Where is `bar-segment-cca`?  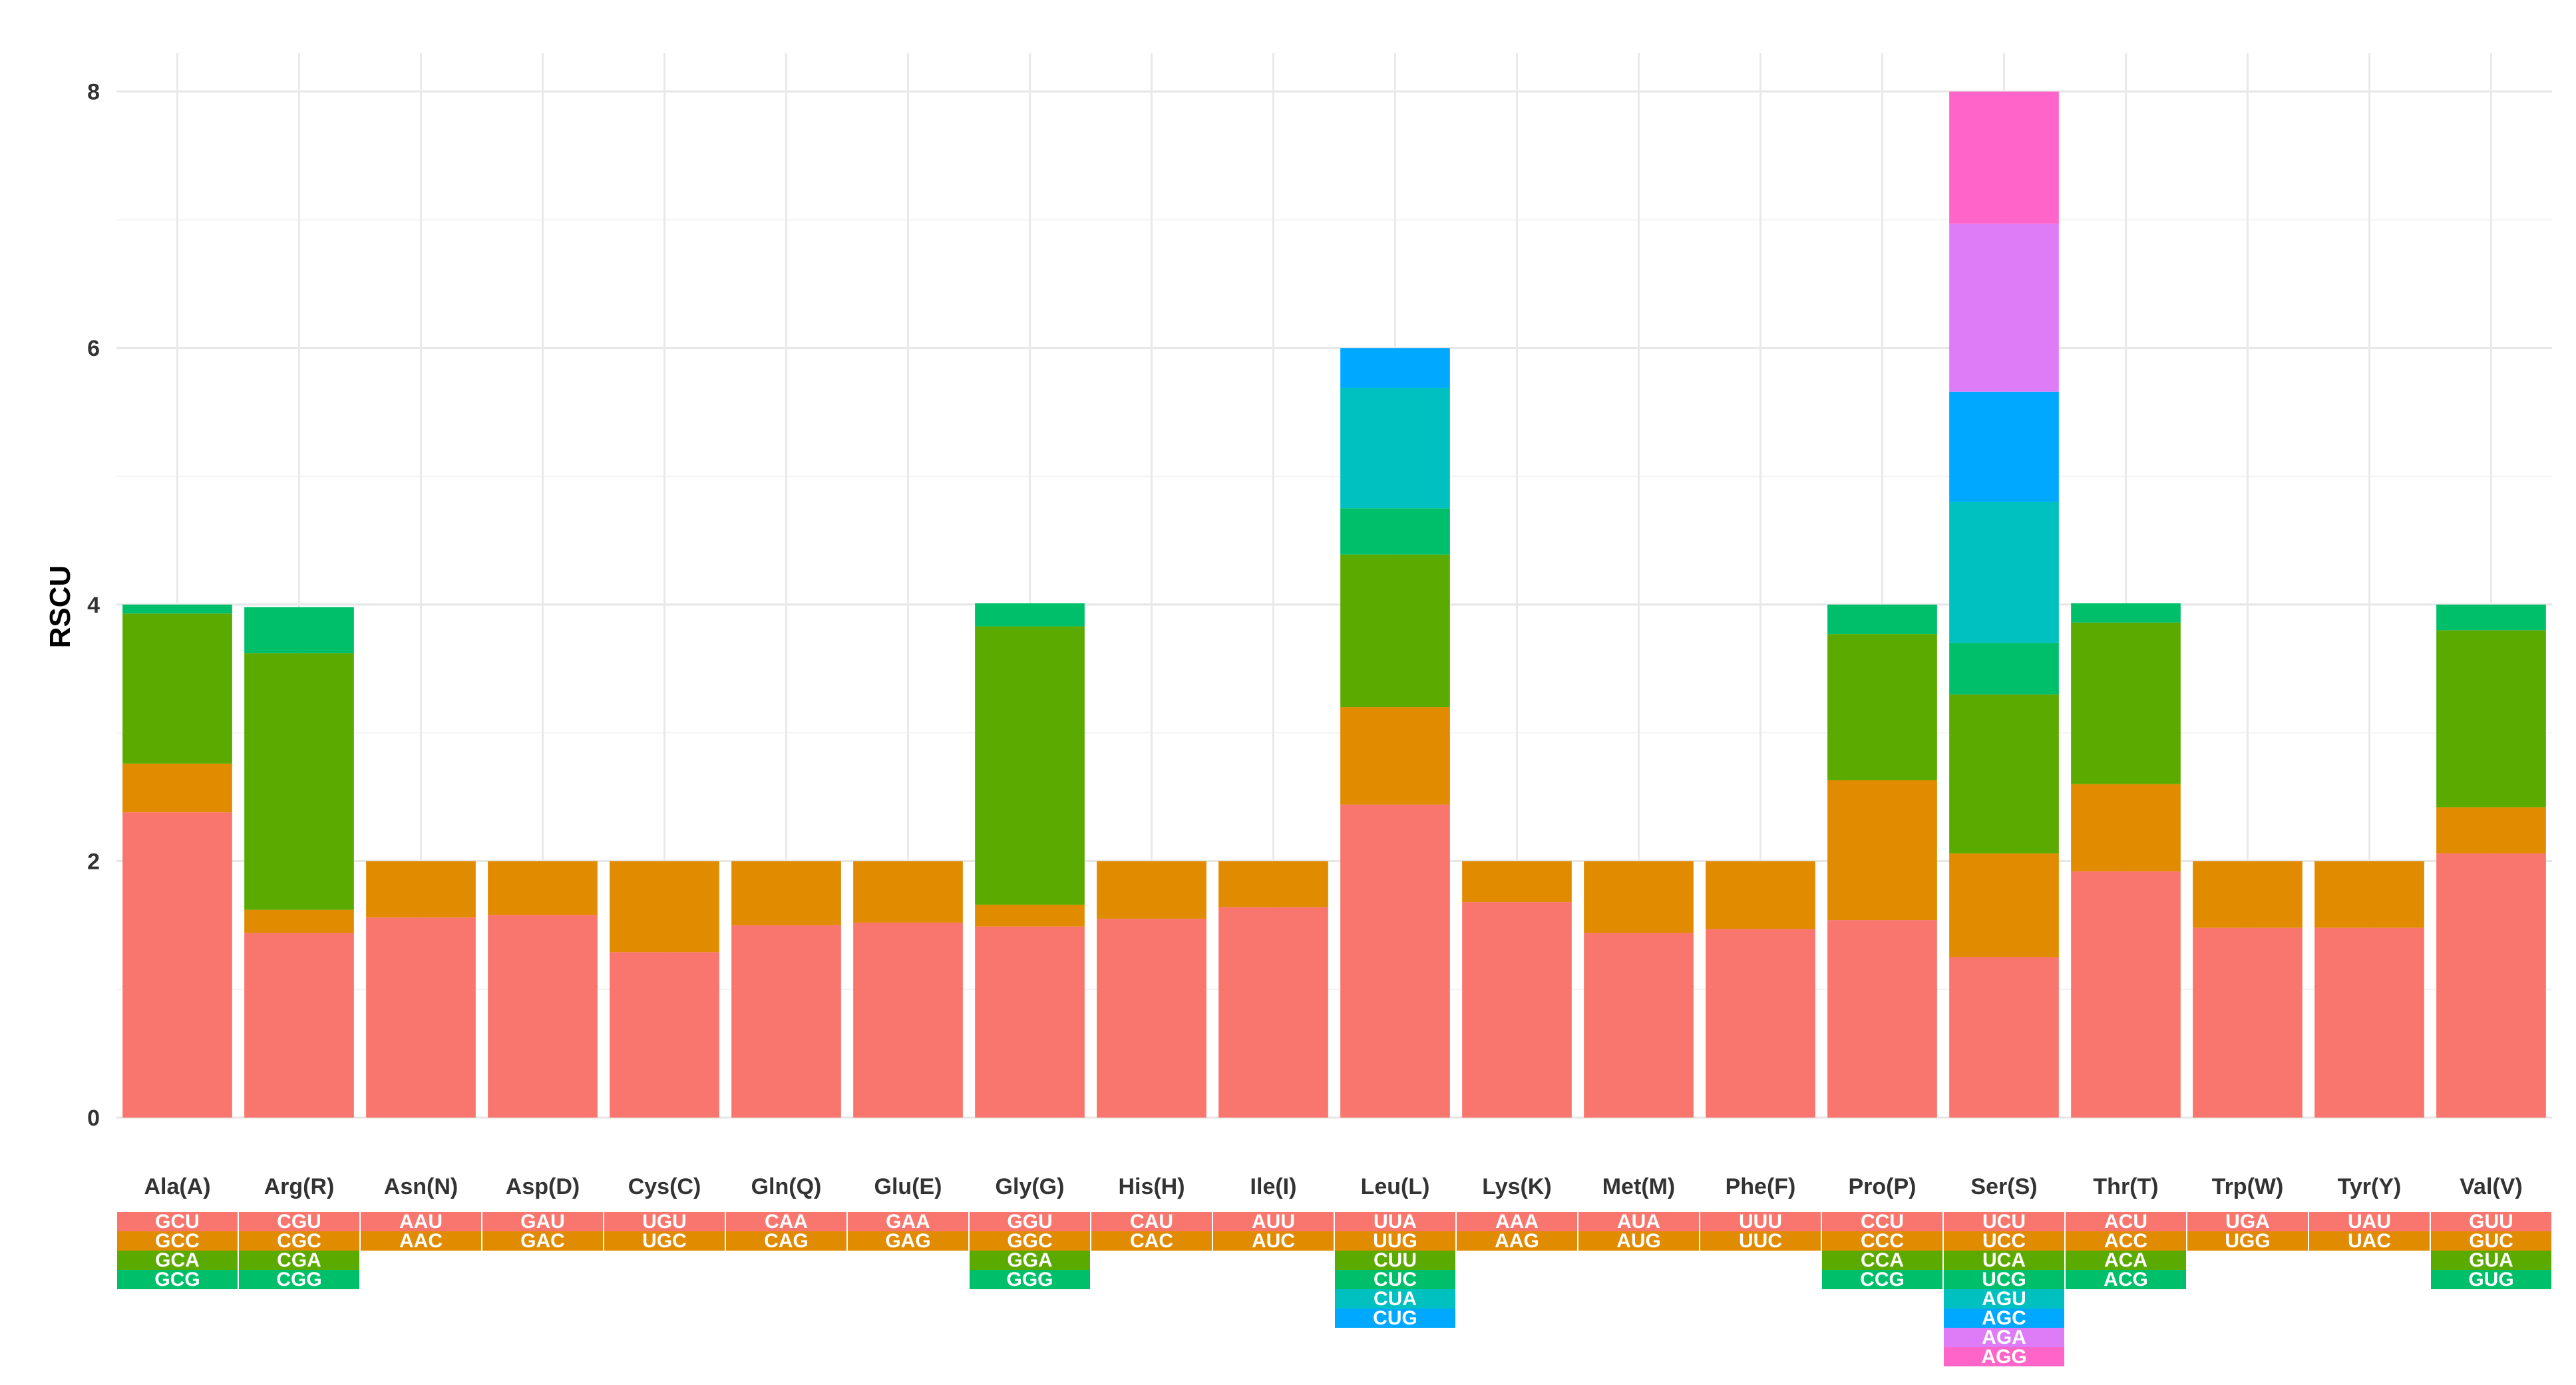 bar-segment-cca is located at coordinates (1882, 707).